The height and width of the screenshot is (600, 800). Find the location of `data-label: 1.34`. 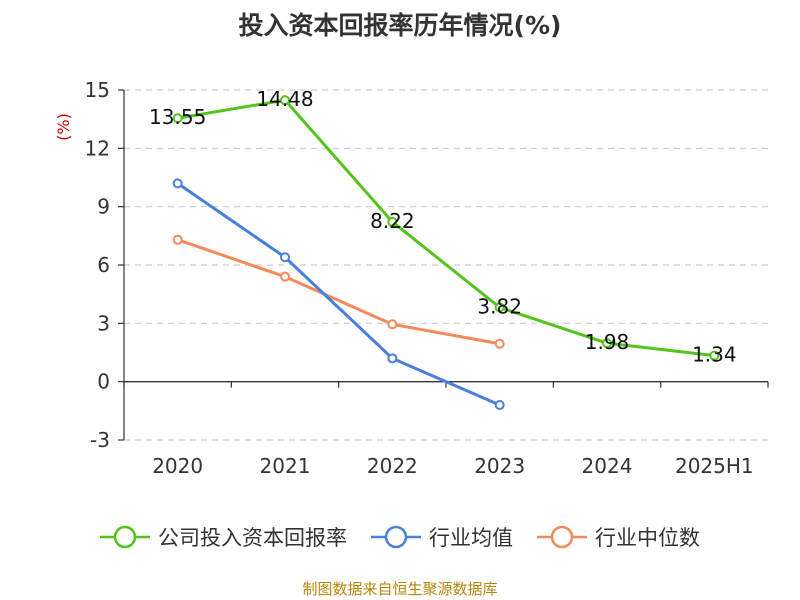

data-label: 1.34 is located at coordinates (714, 355).